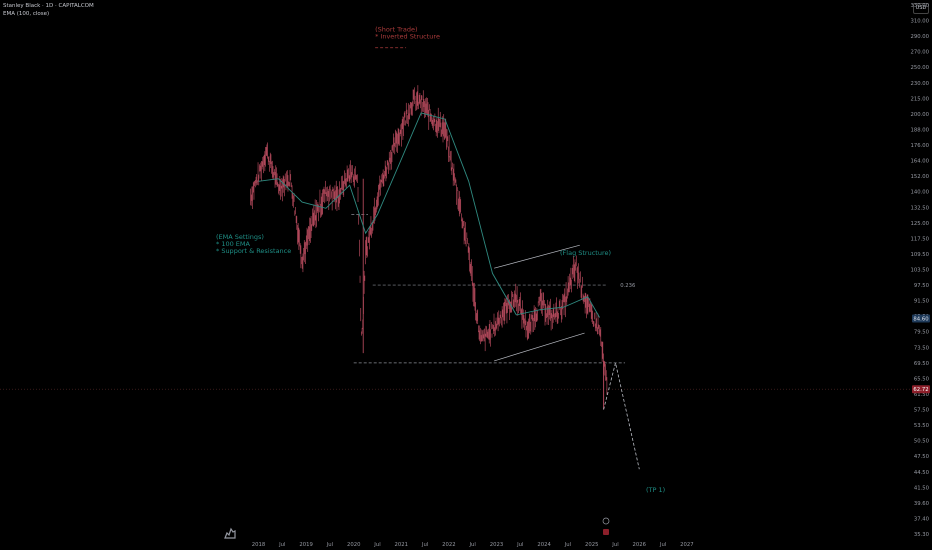 This screenshot has height=550, width=932. I want to click on price-tick-label: 140.00, so click(919, 193).